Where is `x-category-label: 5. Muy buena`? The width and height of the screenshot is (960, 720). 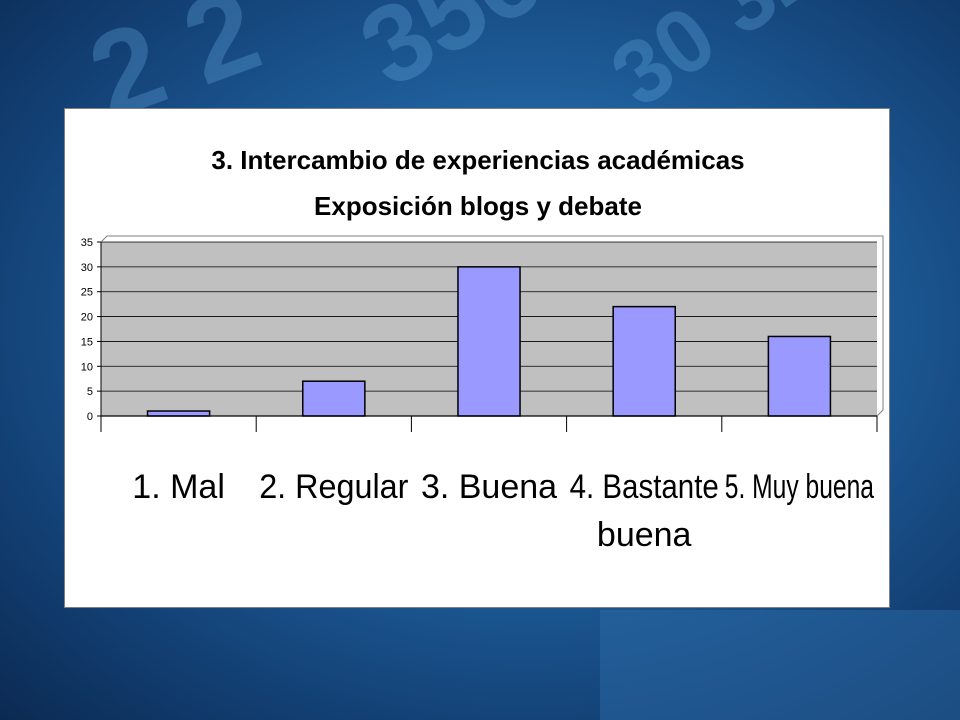 x-category-label: 5. Muy buena is located at coordinates (799, 487).